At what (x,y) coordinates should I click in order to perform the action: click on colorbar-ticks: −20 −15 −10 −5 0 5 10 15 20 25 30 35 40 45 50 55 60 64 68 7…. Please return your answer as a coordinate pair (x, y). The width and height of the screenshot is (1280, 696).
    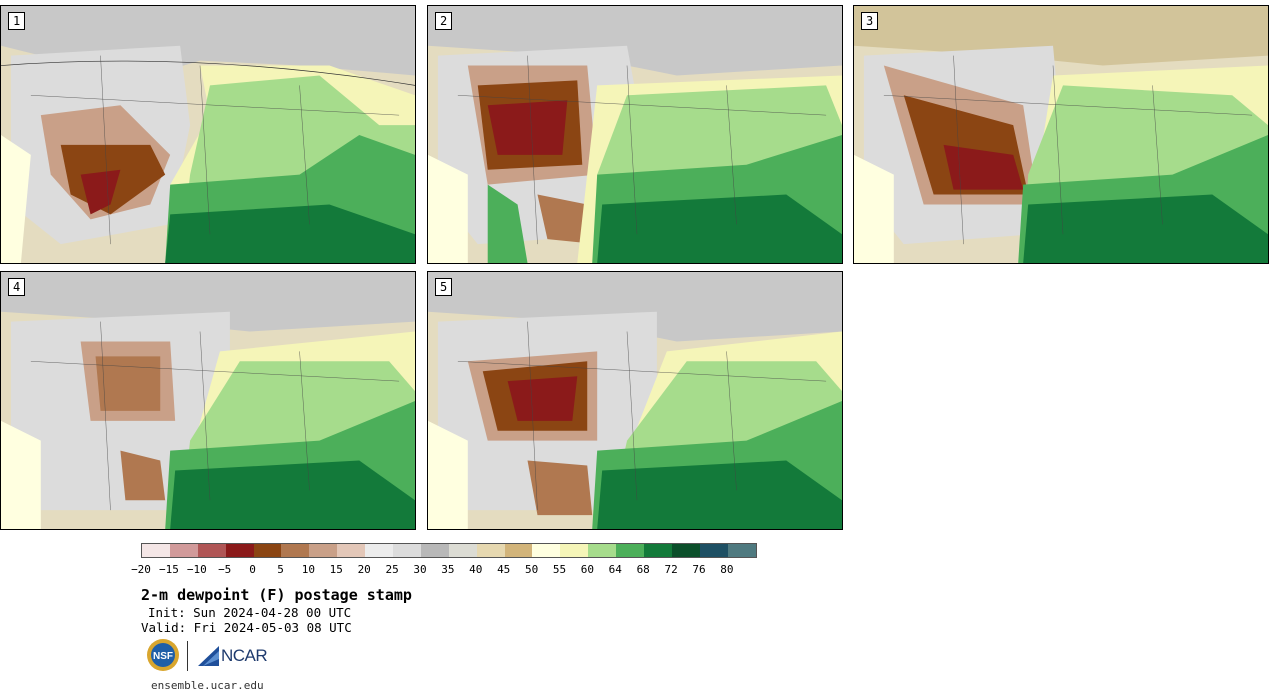
    Looking at the image, I should click on (456, 570).